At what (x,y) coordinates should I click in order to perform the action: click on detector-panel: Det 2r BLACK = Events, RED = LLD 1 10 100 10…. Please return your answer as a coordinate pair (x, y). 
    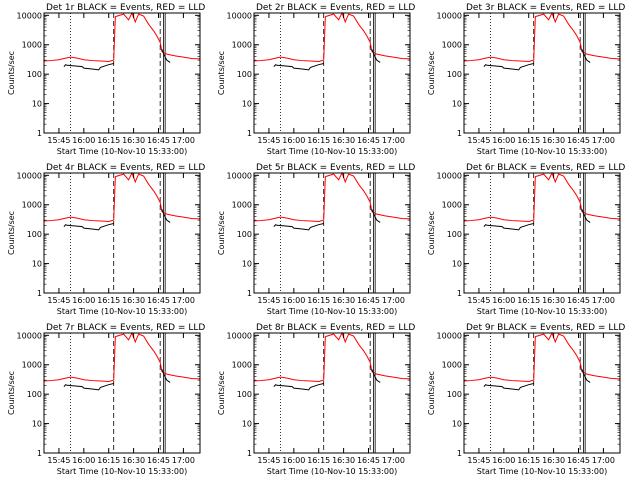
    Looking at the image, I should click on (316, 79).